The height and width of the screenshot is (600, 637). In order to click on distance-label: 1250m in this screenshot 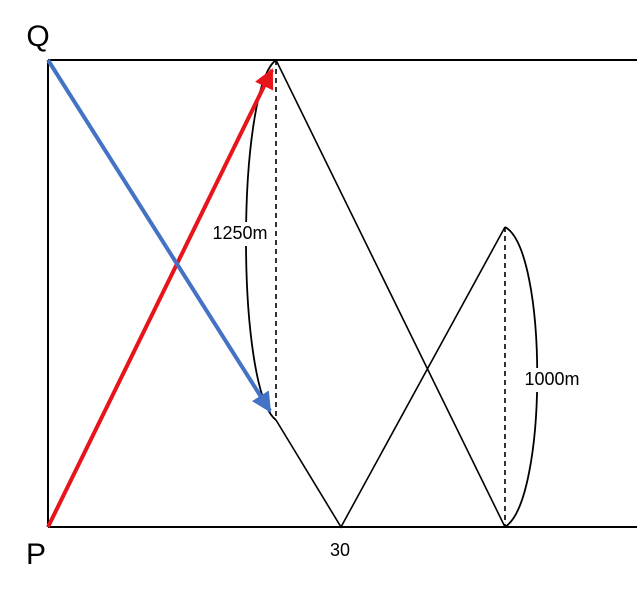, I will do `click(239, 233)`.